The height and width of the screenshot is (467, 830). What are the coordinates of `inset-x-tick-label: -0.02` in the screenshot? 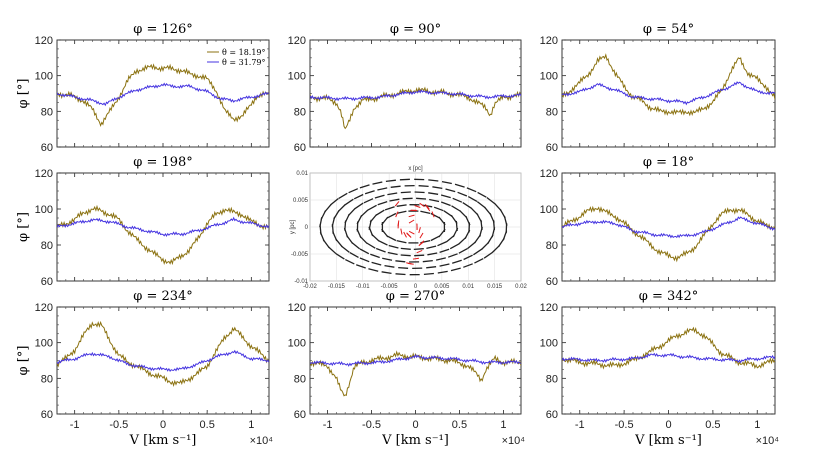 It's located at (310, 287).